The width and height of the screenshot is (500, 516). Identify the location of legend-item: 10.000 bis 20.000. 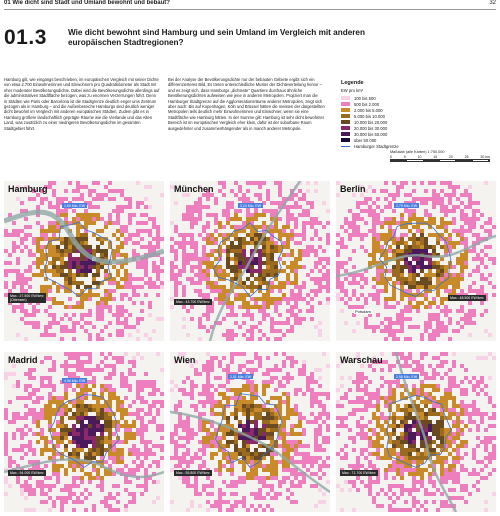
(416, 122).